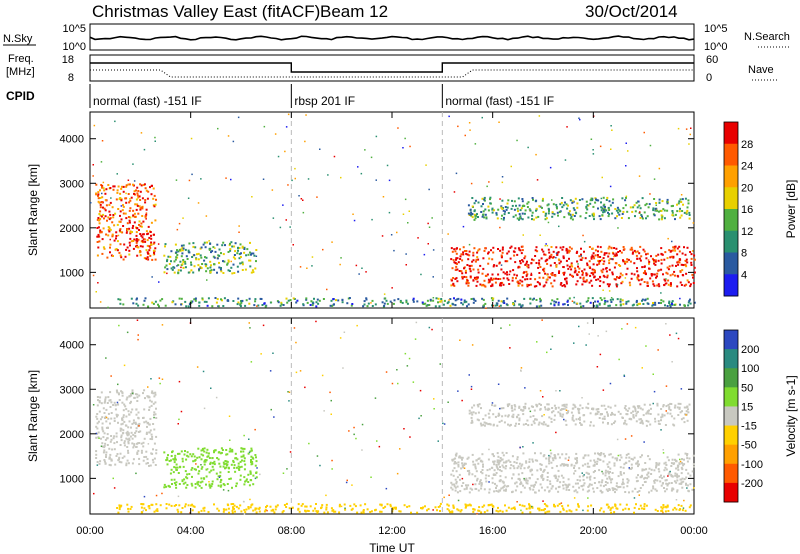 The image size is (800, 554). Describe the element at coordinates (20, 72) in the screenshot. I see `freq-unit: [MHz]` at that location.